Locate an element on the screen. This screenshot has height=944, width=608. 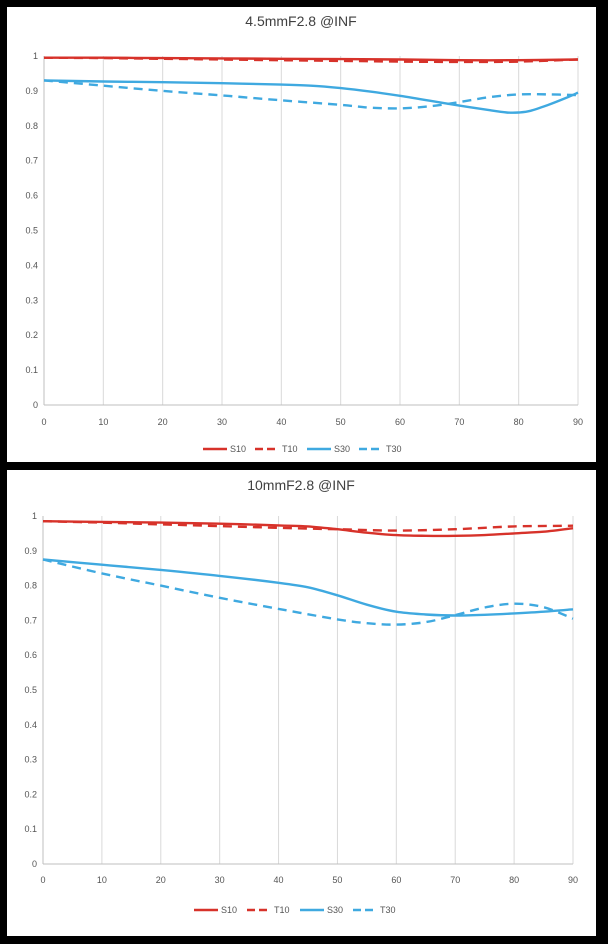
series-line-t10 is located at coordinates (308, 526).